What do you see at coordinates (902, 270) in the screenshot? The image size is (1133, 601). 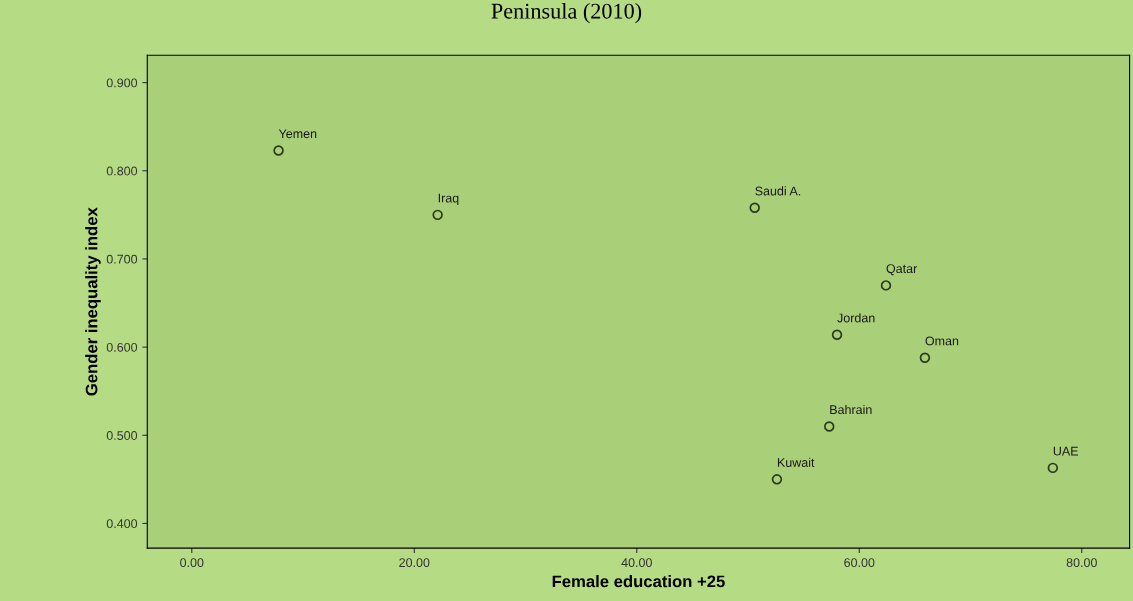 I see `annotation: Qatar` at bounding box center [902, 270].